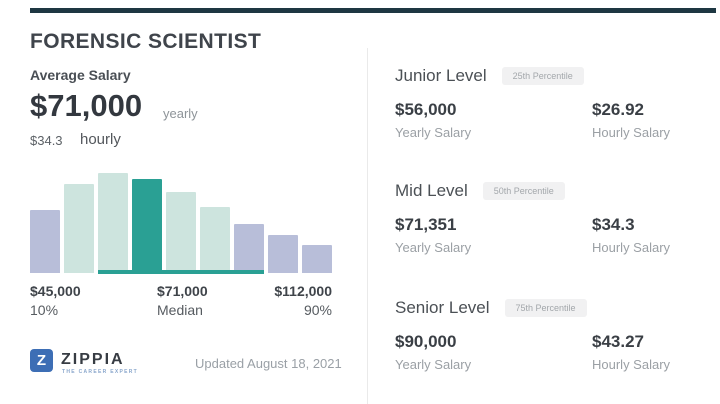  What do you see at coordinates (180, 113) in the screenshot?
I see `yearly-unit-label: yearly` at bounding box center [180, 113].